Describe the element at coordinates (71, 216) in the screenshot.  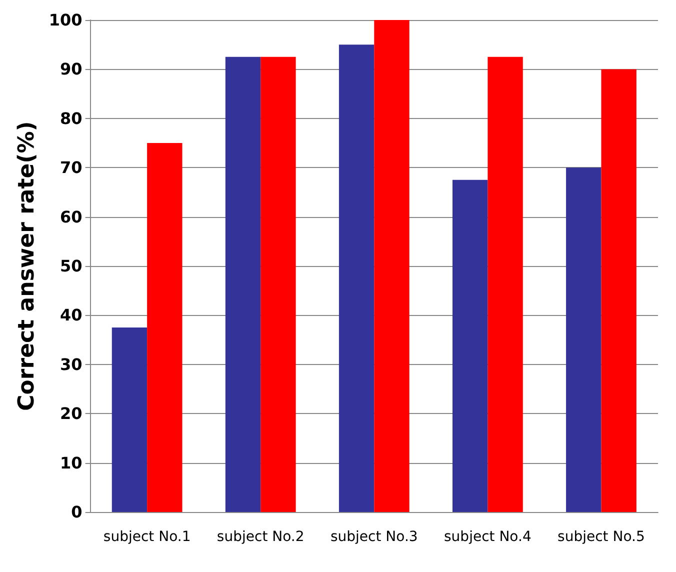
I see `y-tick-label: 60` at that location.